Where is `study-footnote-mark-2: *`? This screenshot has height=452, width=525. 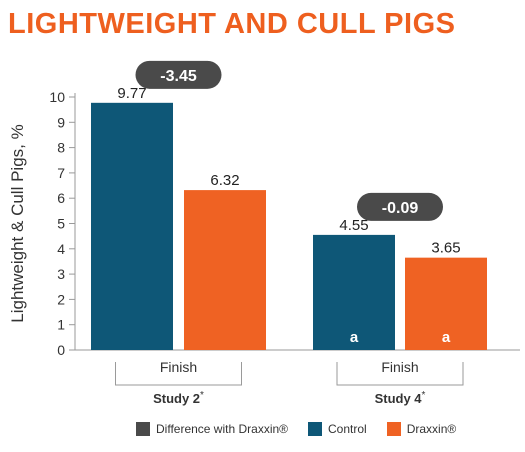
study-footnote-mark-2: * is located at coordinates (424, 395).